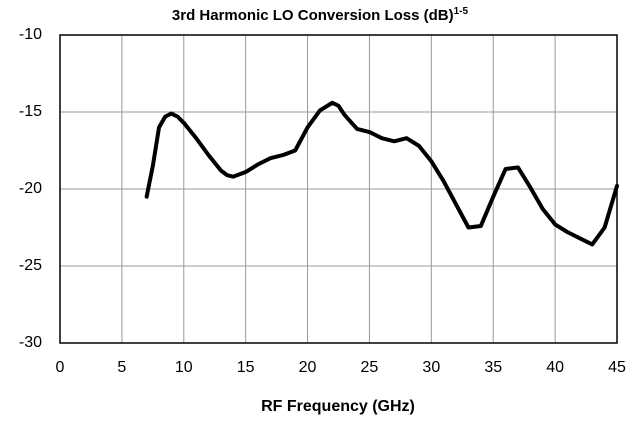  I want to click on x-tick-label: 5, so click(121, 367).